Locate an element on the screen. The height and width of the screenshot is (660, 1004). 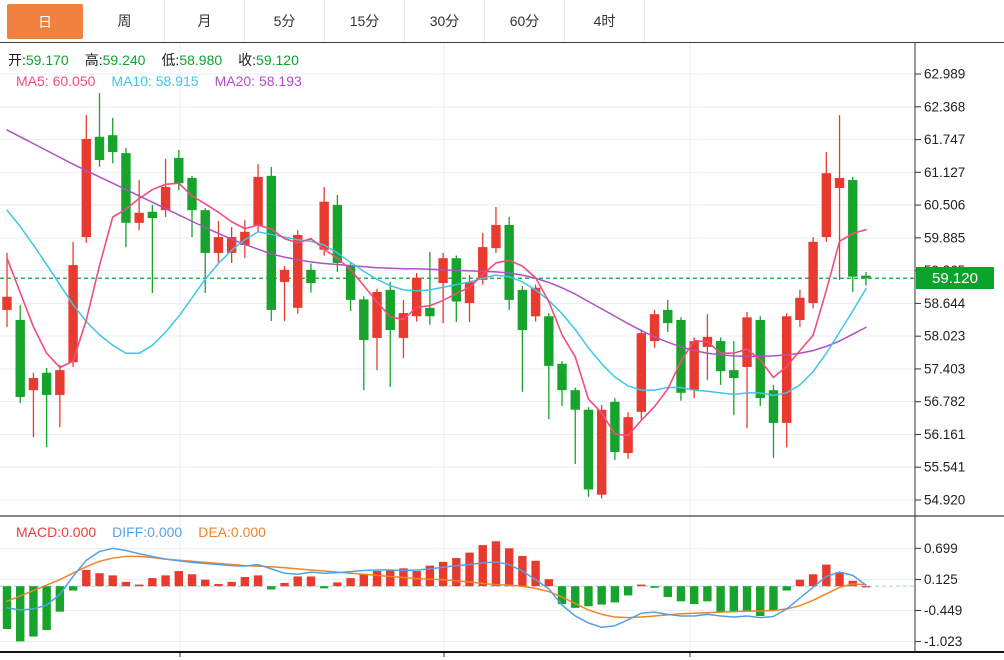
price-tick-label: 56.161 is located at coordinates (944, 434).